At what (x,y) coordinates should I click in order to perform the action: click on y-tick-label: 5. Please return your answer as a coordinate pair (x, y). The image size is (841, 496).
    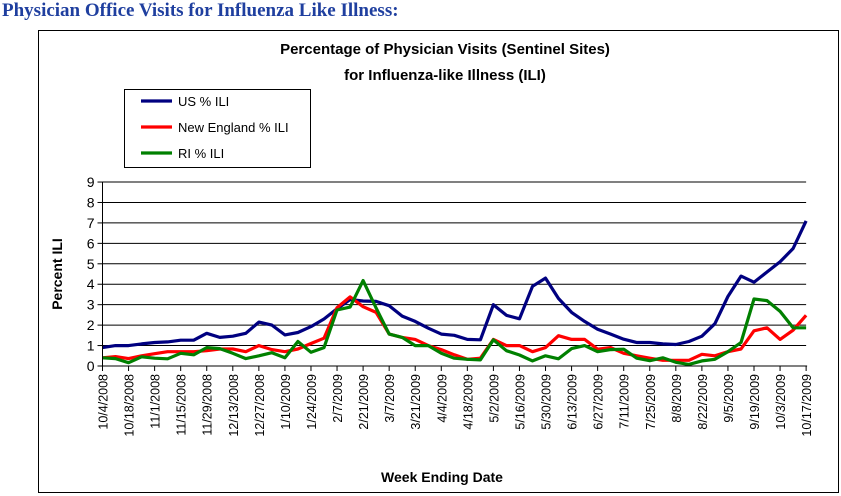
    Looking at the image, I should click on (91, 264).